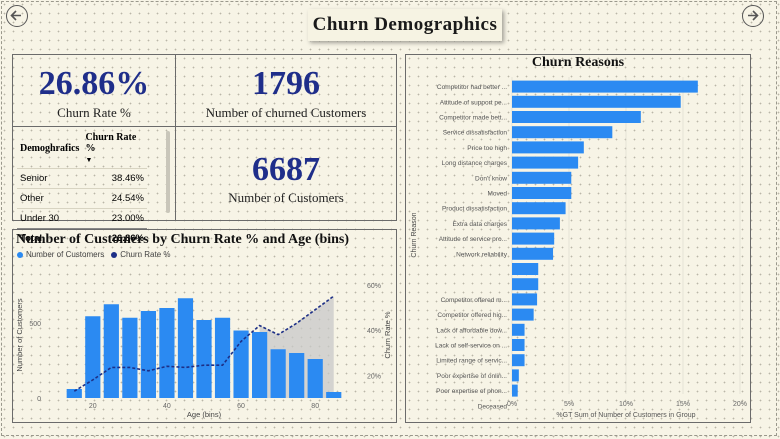 Image resolution: width=780 pixels, height=439 pixels. What do you see at coordinates (39, 399) in the screenshot?
I see `y-tick-label: 0` at bounding box center [39, 399].